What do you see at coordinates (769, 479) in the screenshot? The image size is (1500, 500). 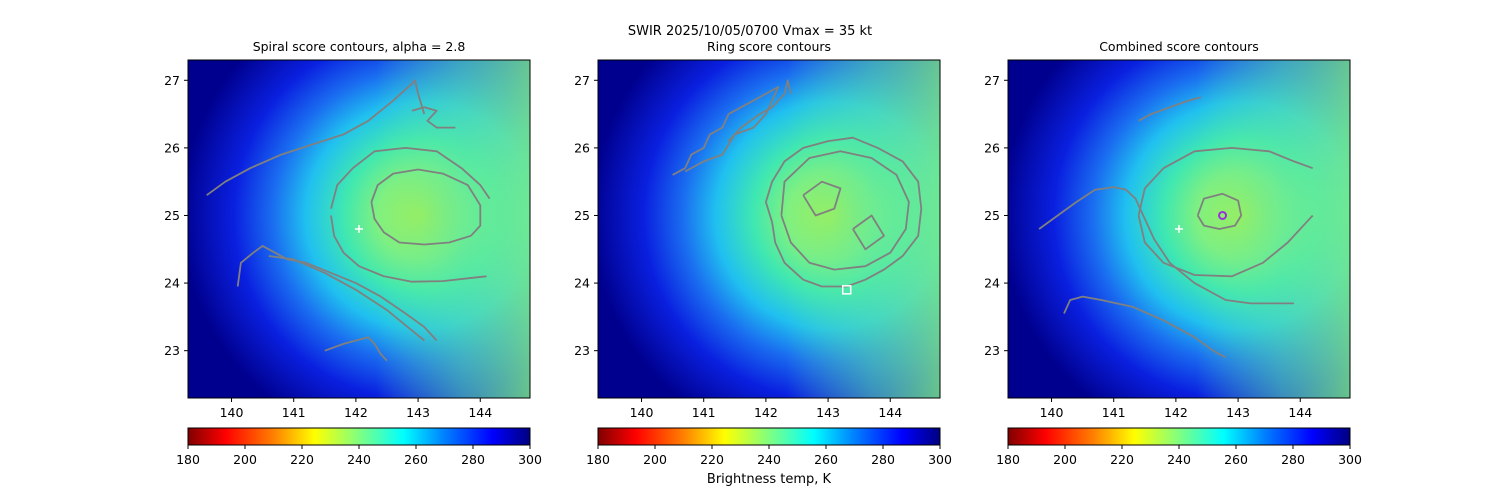 I see `colorbar-label: Brightness temp, K` at bounding box center [769, 479].